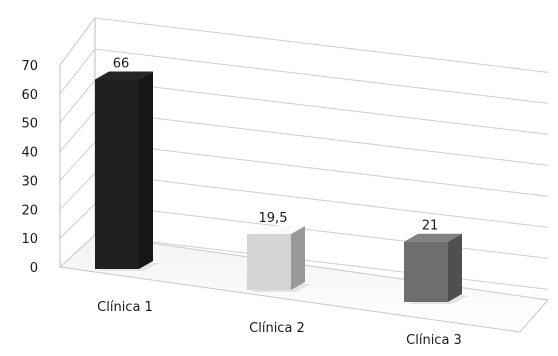  What do you see at coordinates (34, 268) in the screenshot?
I see `y-tick-label: 0` at bounding box center [34, 268].